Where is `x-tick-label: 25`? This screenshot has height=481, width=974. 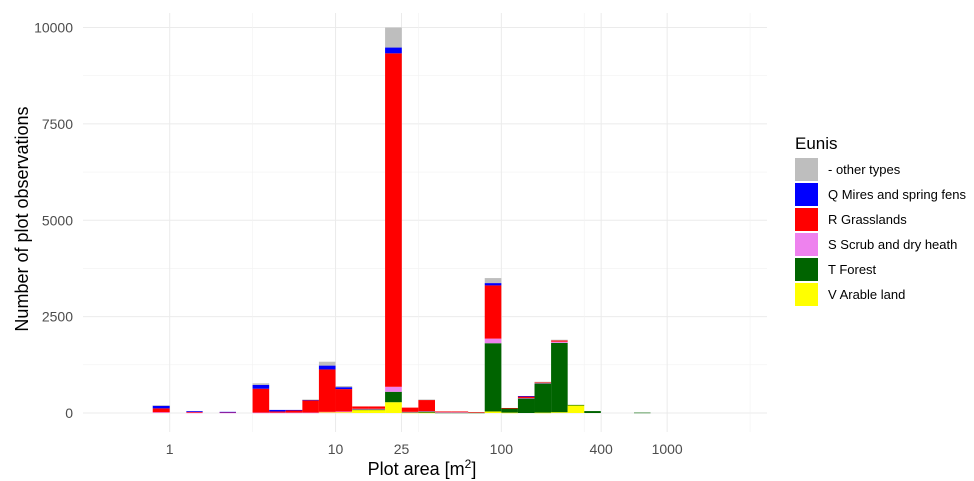
x-tick-label: 25 is located at coordinates (402, 449).